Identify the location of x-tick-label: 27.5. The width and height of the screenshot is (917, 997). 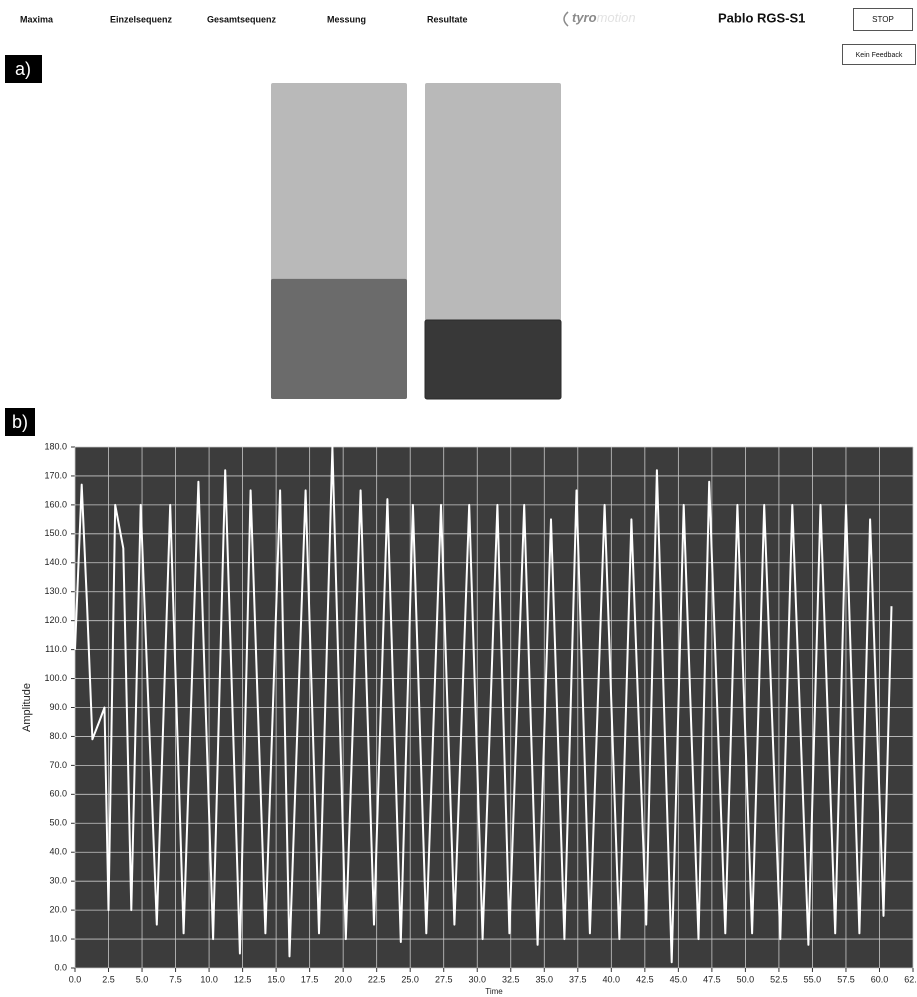
(444, 979).